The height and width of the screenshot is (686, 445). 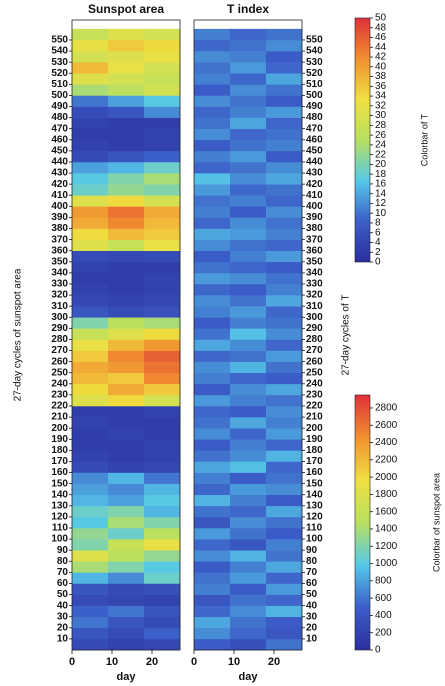 I want to click on colorbar-tick-label: 38, so click(x=381, y=76).